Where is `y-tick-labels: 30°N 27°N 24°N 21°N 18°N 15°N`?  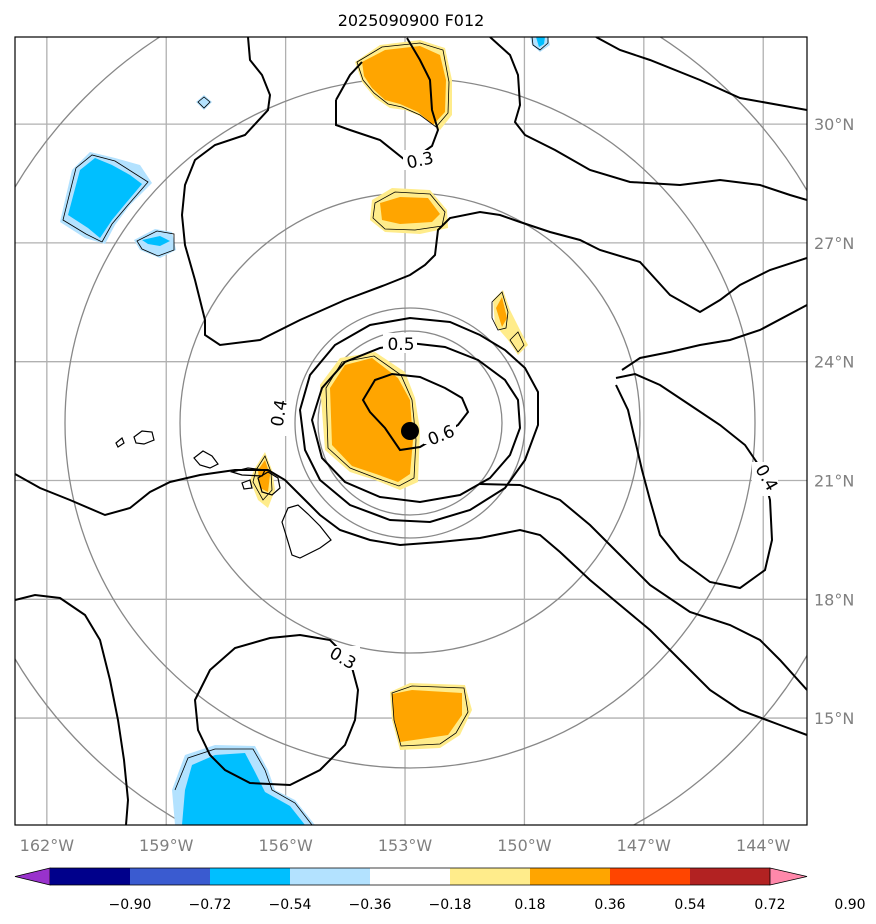 y-tick-labels: 30°N 27°N 24°N 21°N 18°N 15°N is located at coordinates (834, 421).